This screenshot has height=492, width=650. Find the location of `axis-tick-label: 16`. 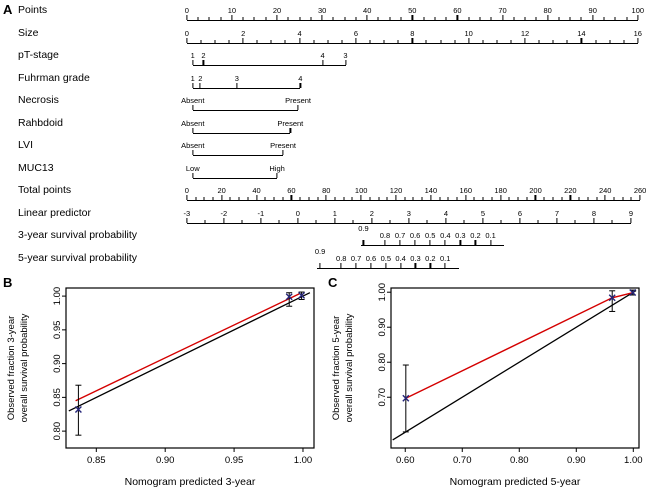

axis-tick-label: 16 is located at coordinates (637, 33).